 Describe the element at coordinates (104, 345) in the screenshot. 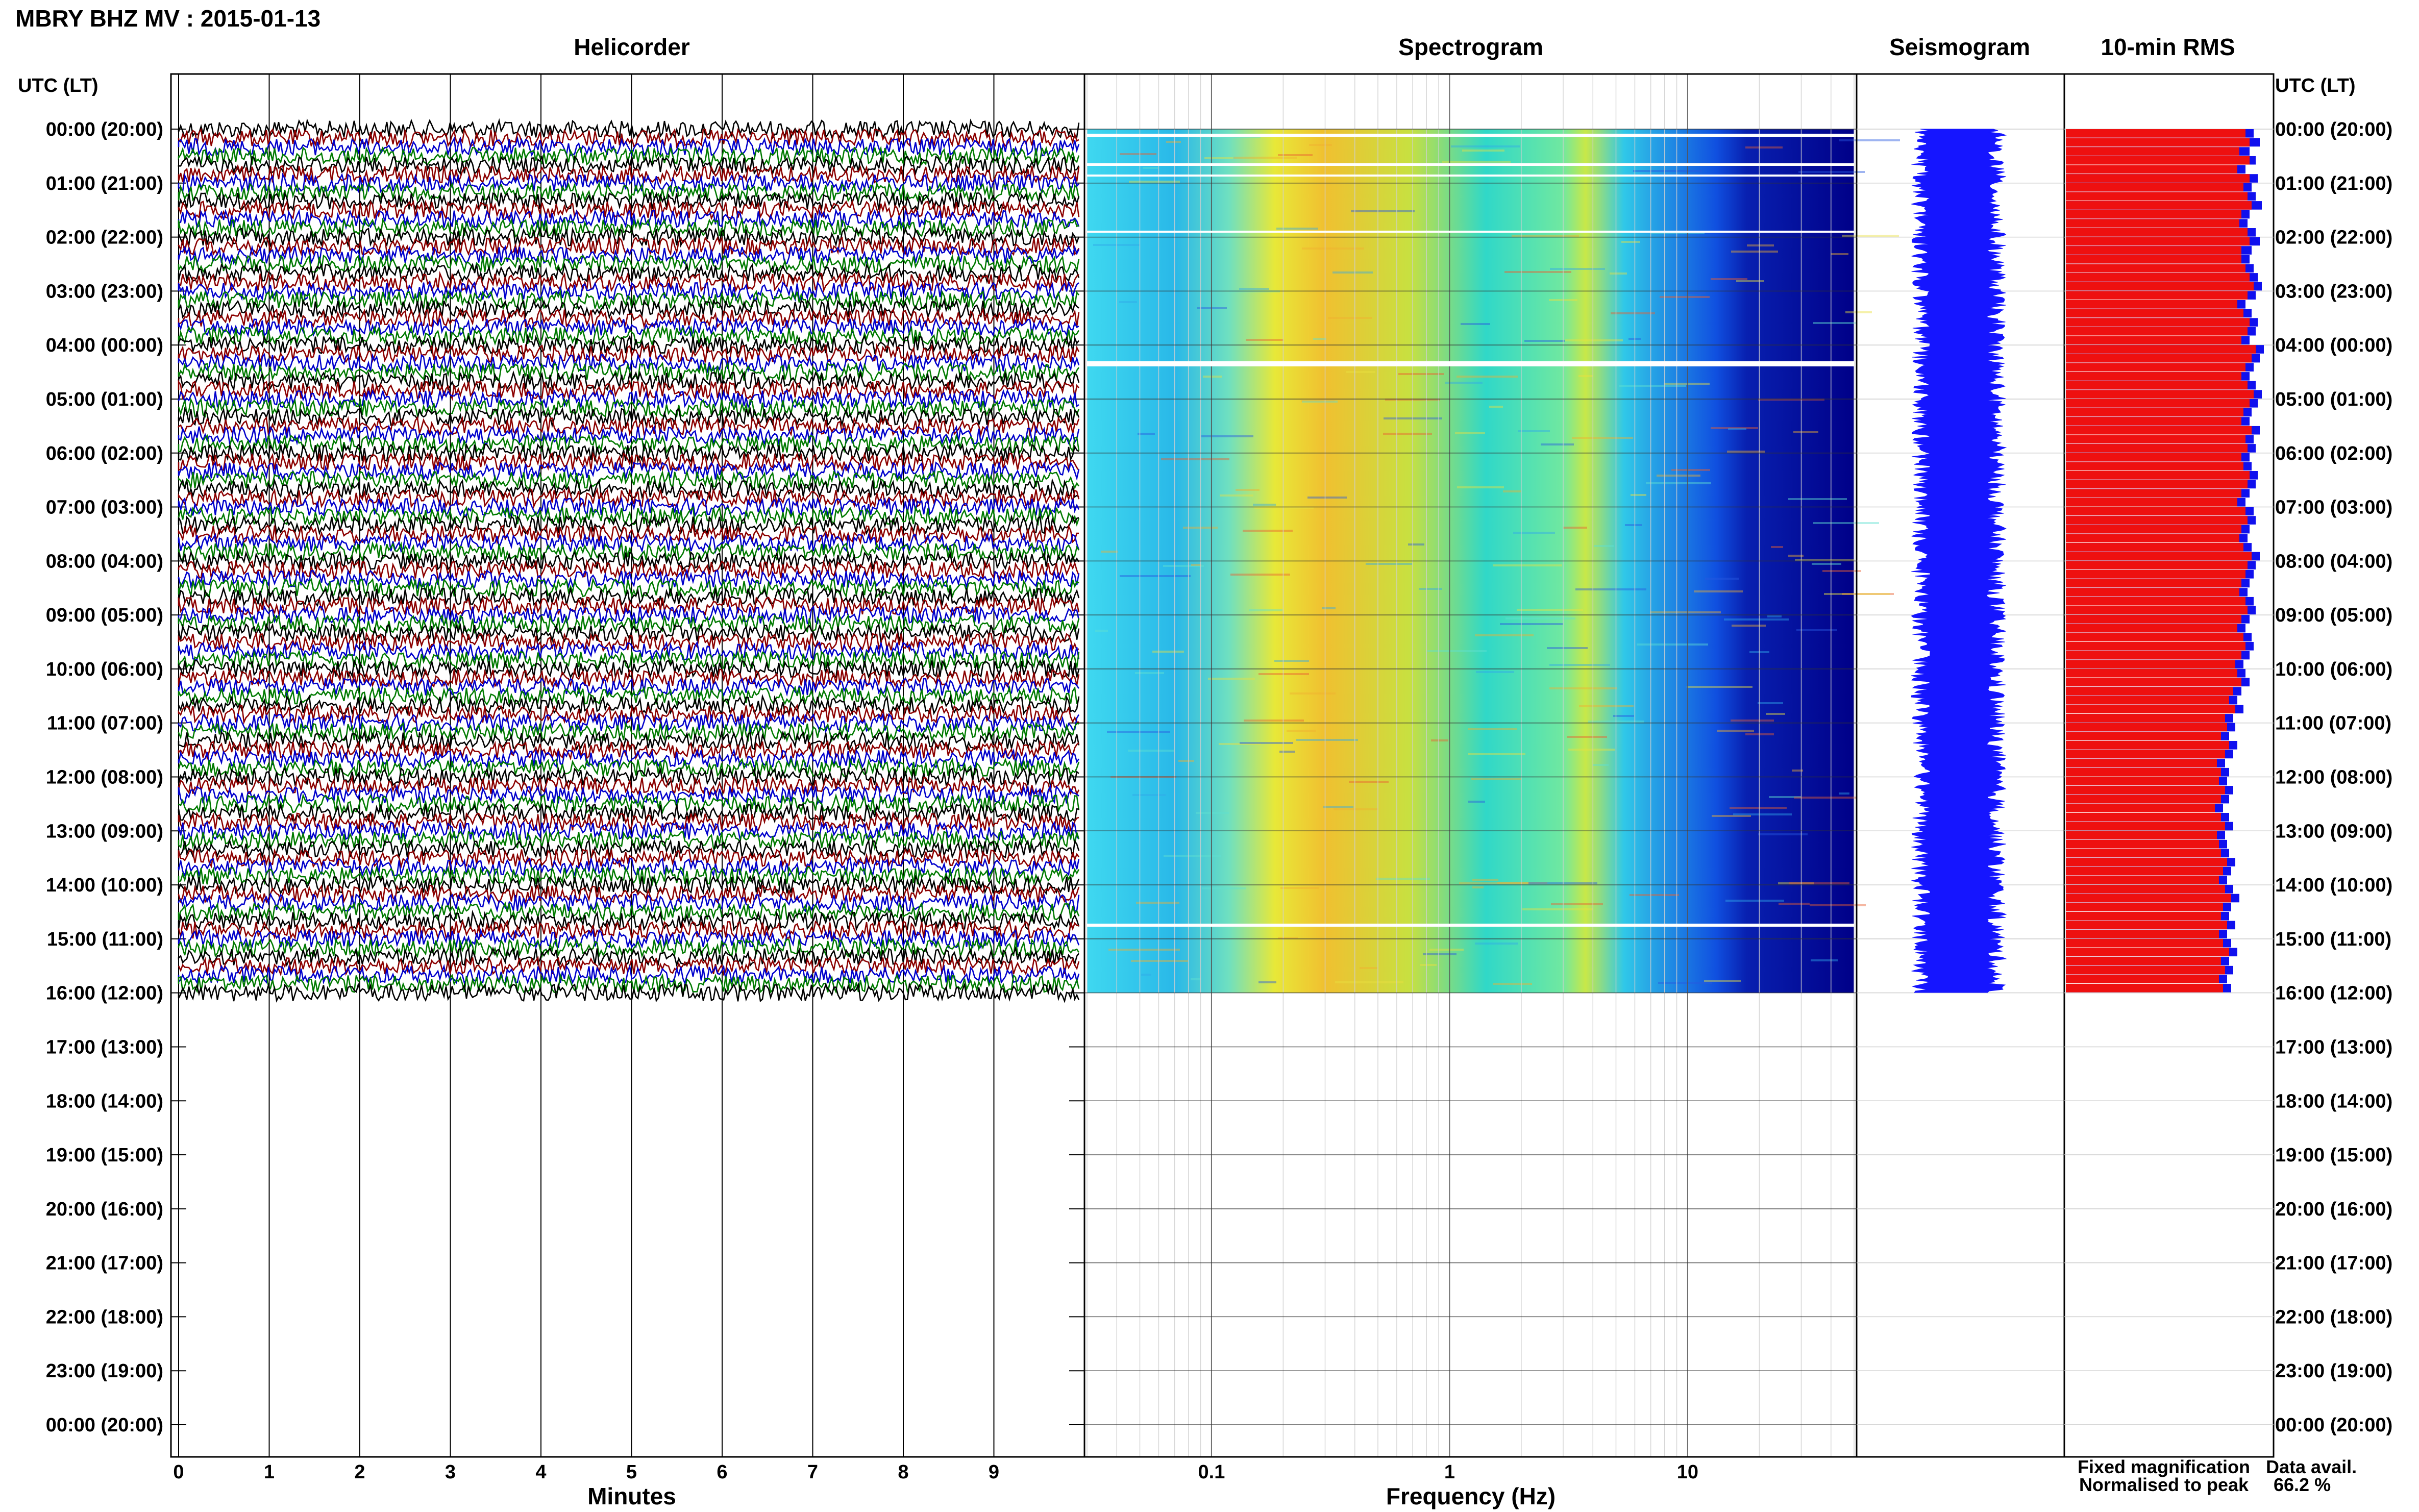

I see `time-label-left: 04:00 (00:00)` at that location.